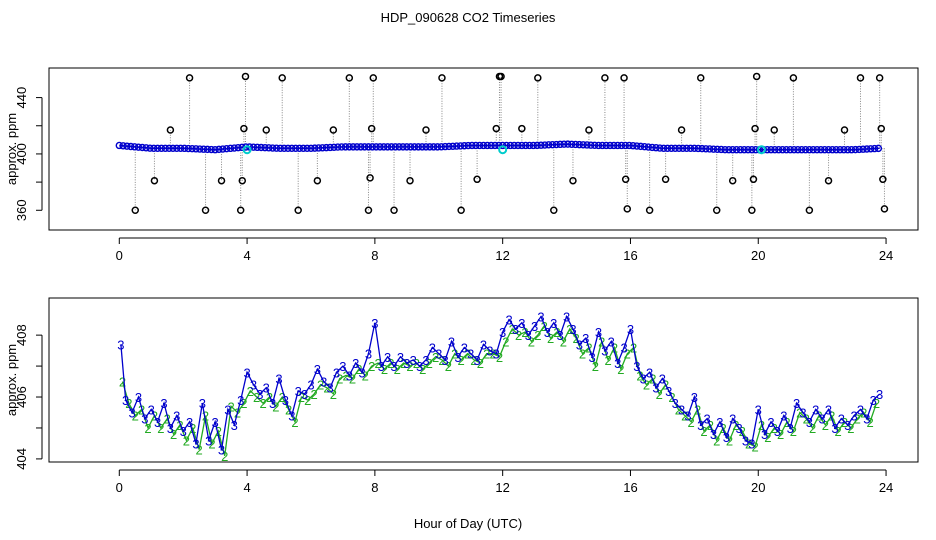  I want to click on bottom-y-axis: 404 406 408, so click(28, 397).